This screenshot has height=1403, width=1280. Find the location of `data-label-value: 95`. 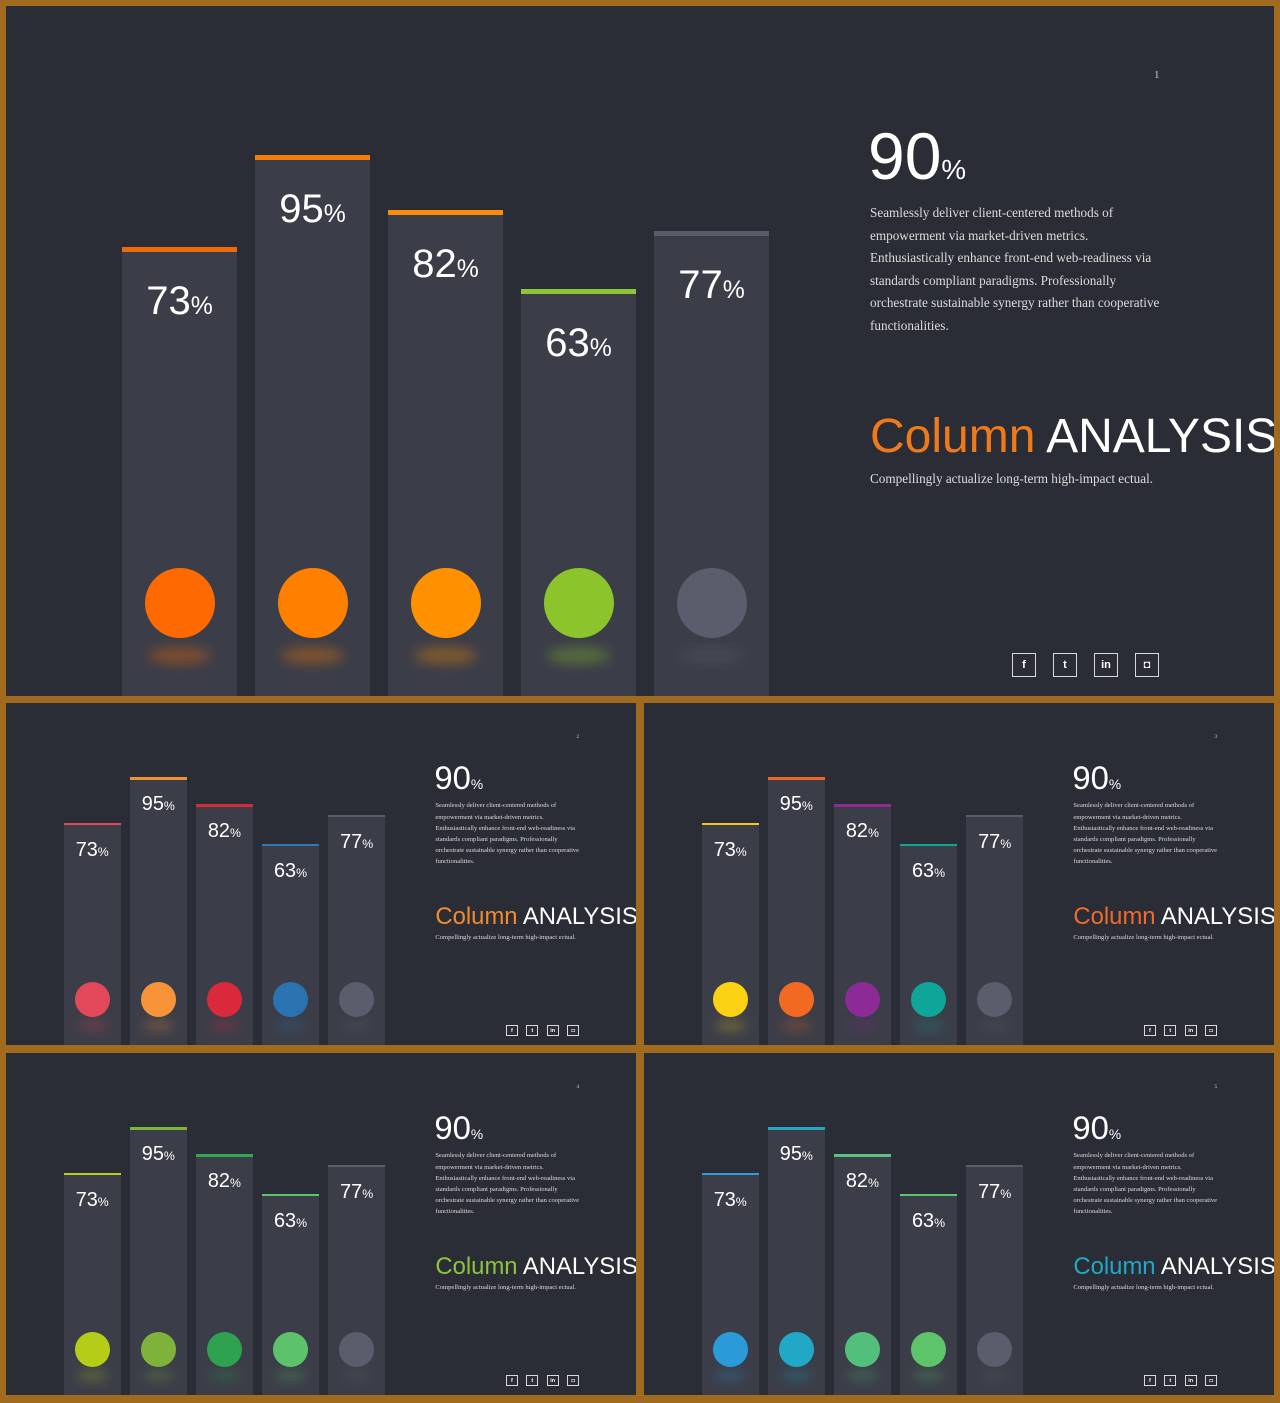

data-label-value: 95 is located at coordinates (790, 1153).